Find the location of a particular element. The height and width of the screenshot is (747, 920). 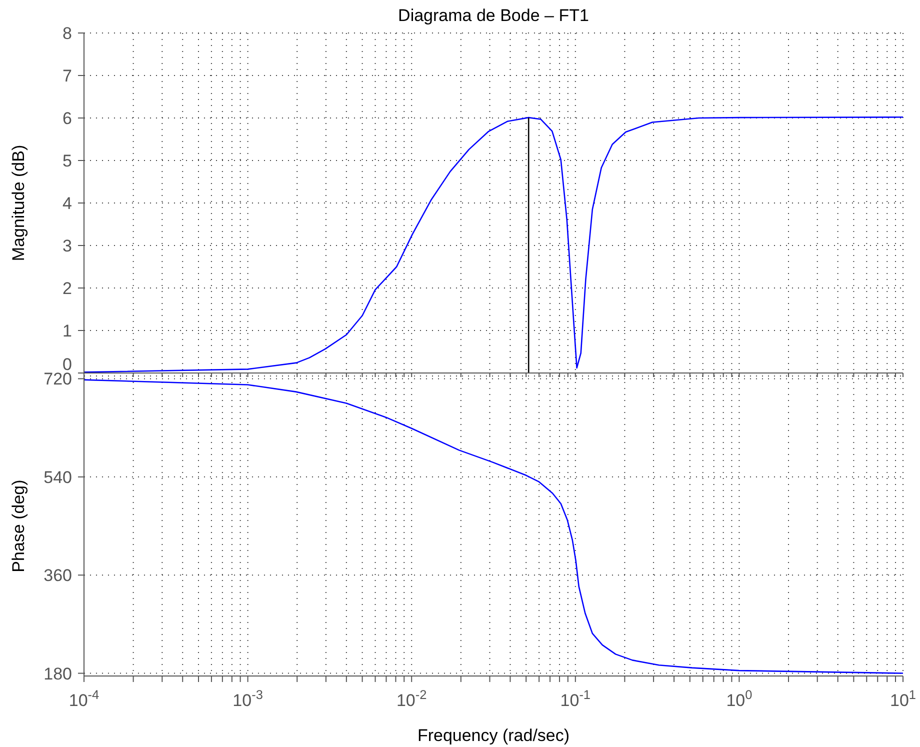

x-tick-label: 10$^{-4}$ is located at coordinates (84, 698).